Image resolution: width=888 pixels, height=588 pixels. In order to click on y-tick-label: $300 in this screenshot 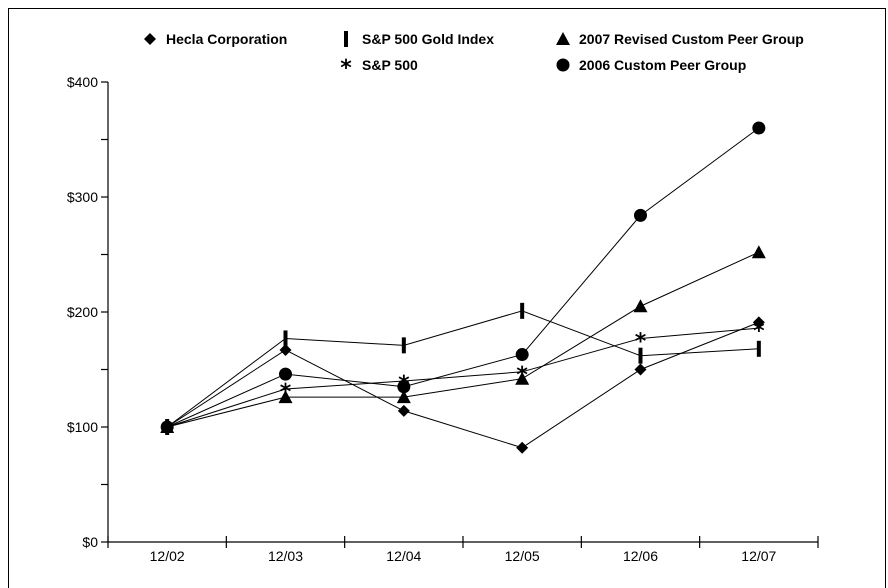, I will do `click(82, 197)`.